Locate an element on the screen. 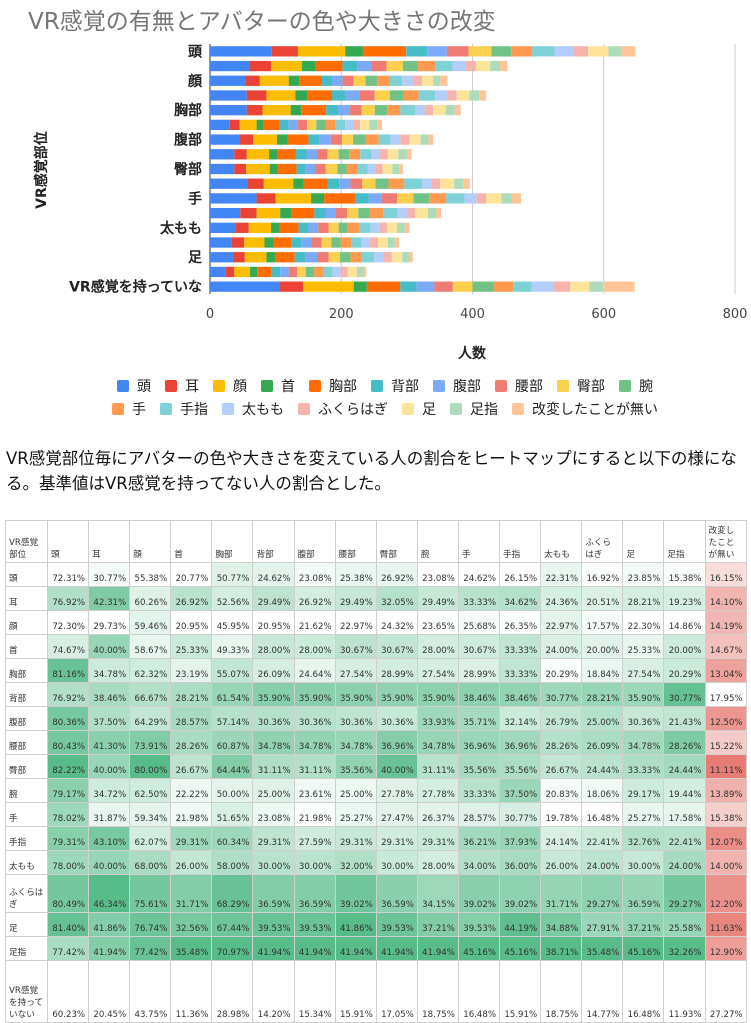  heatmap-cell: 70.97% is located at coordinates (232, 948).